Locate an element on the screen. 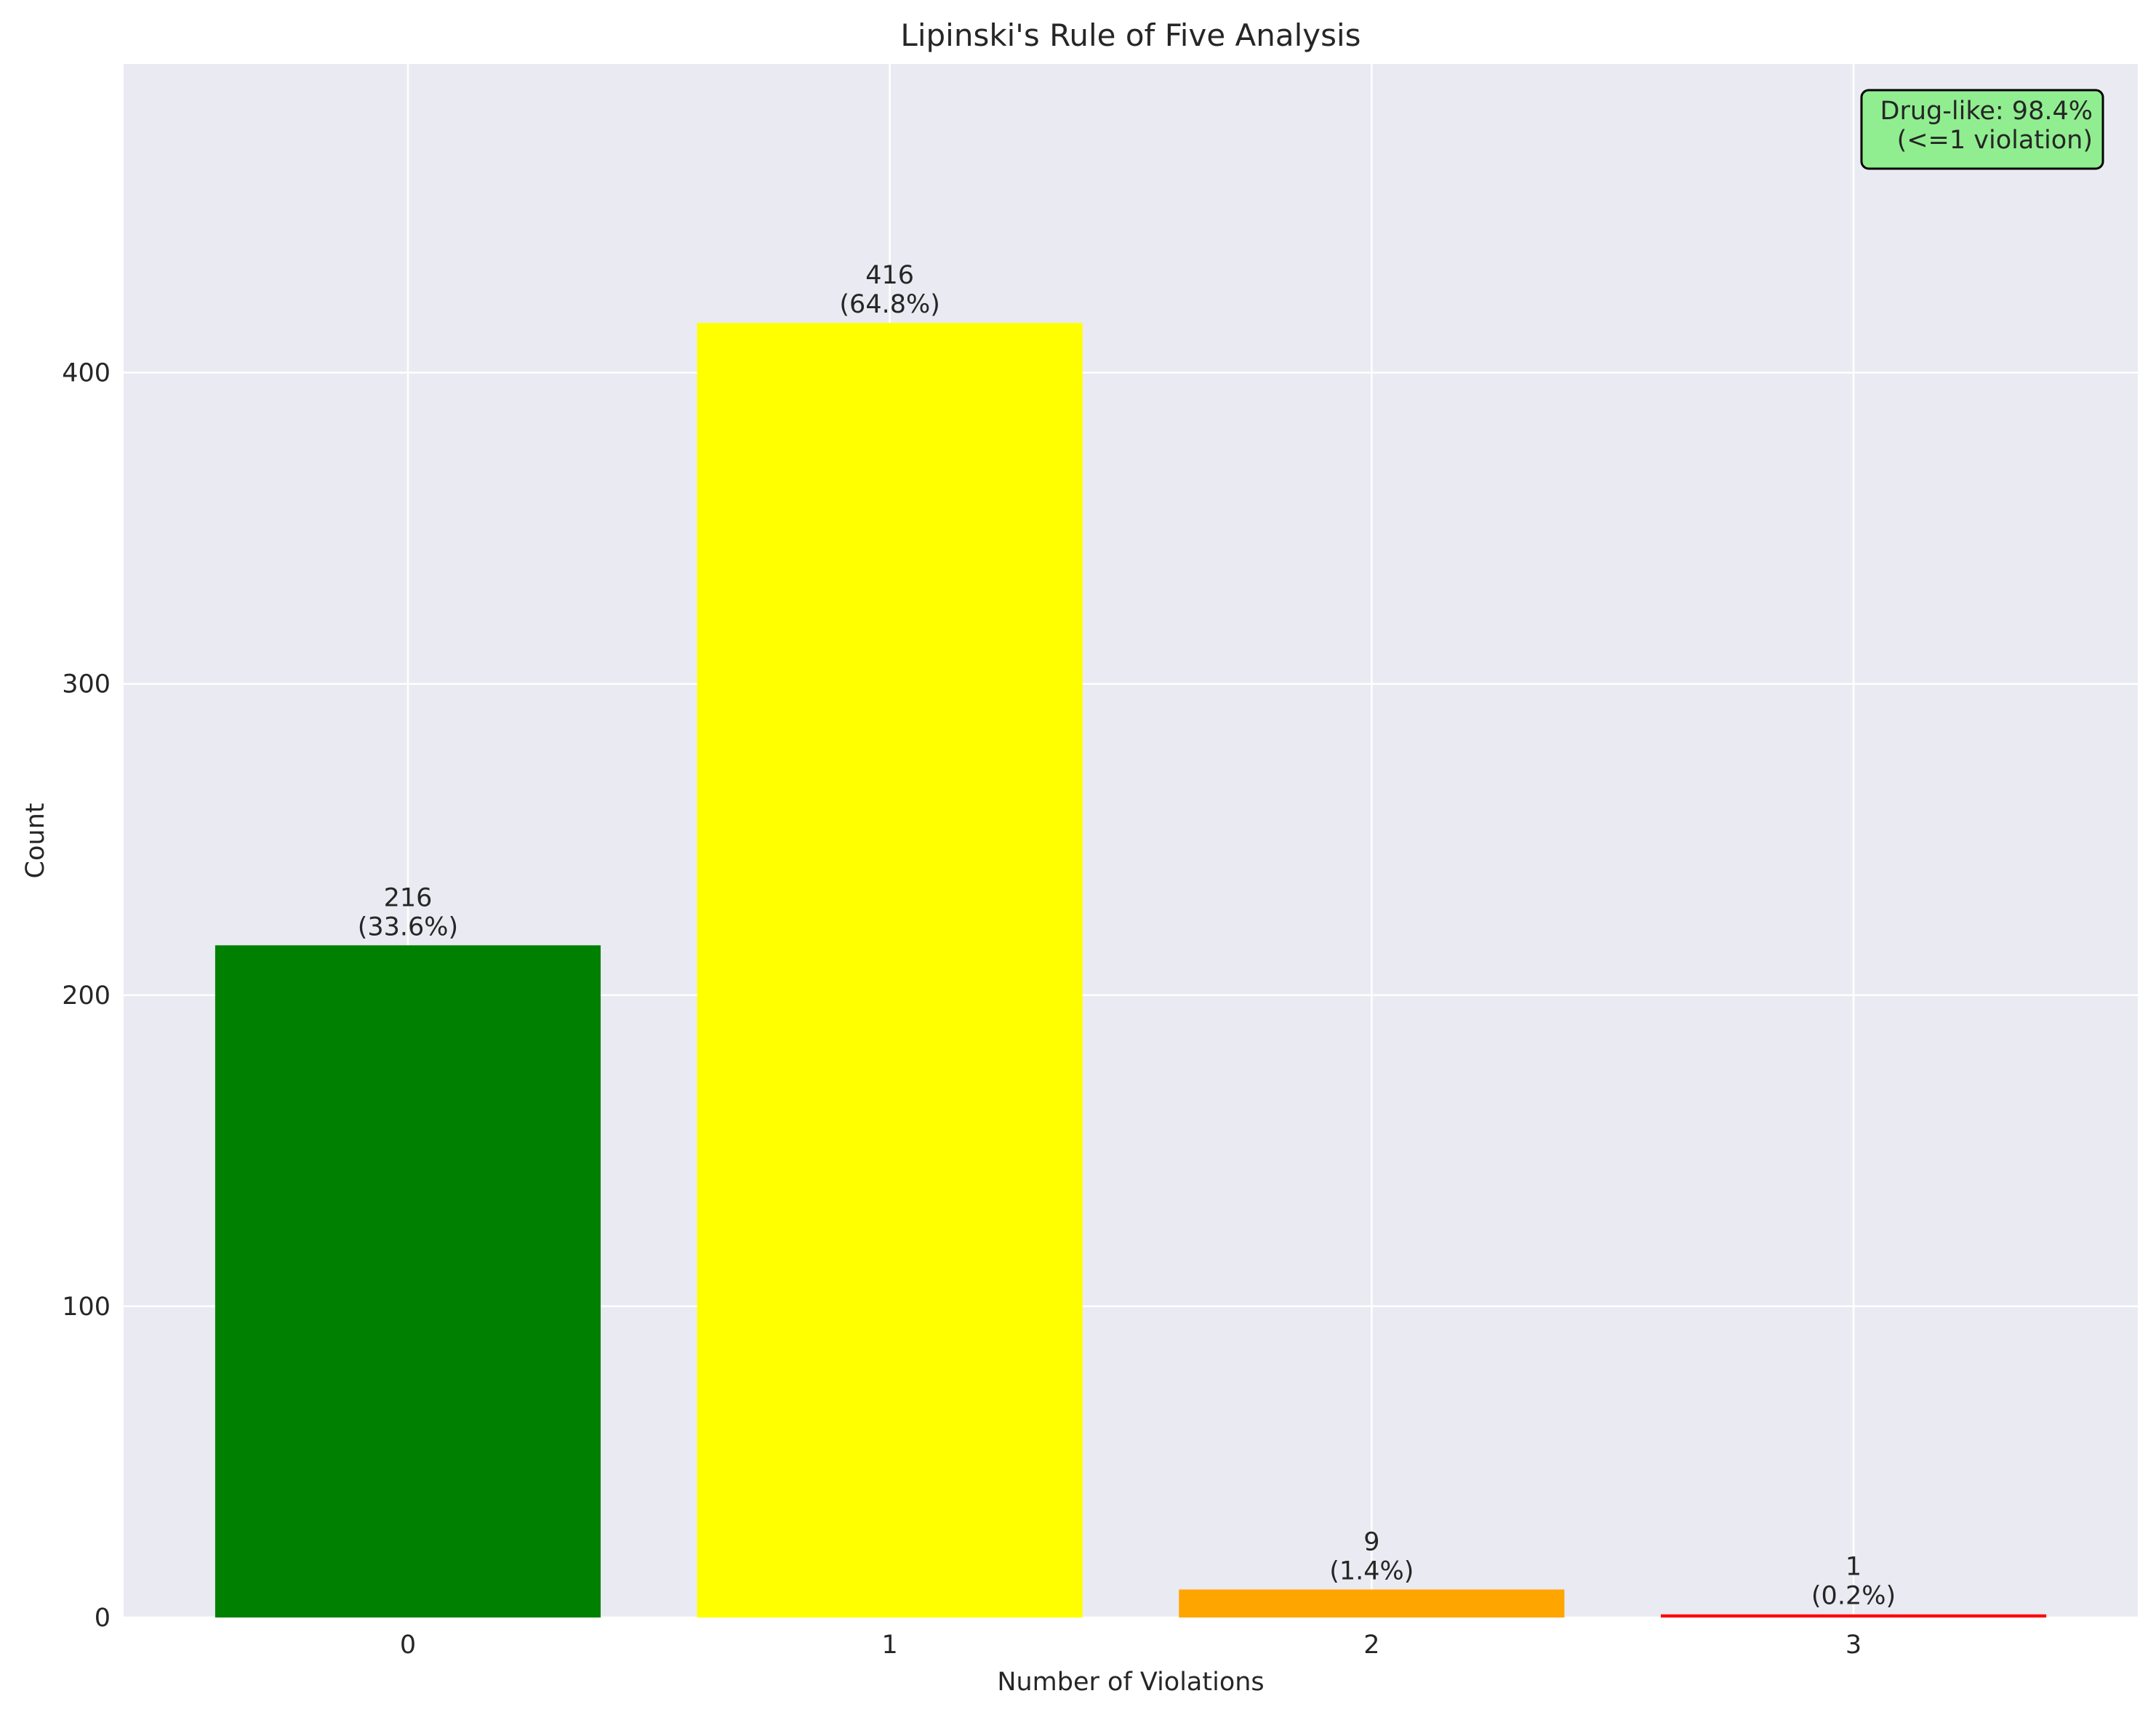  x-tick-label: 2 is located at coordinates (1371, 1645).